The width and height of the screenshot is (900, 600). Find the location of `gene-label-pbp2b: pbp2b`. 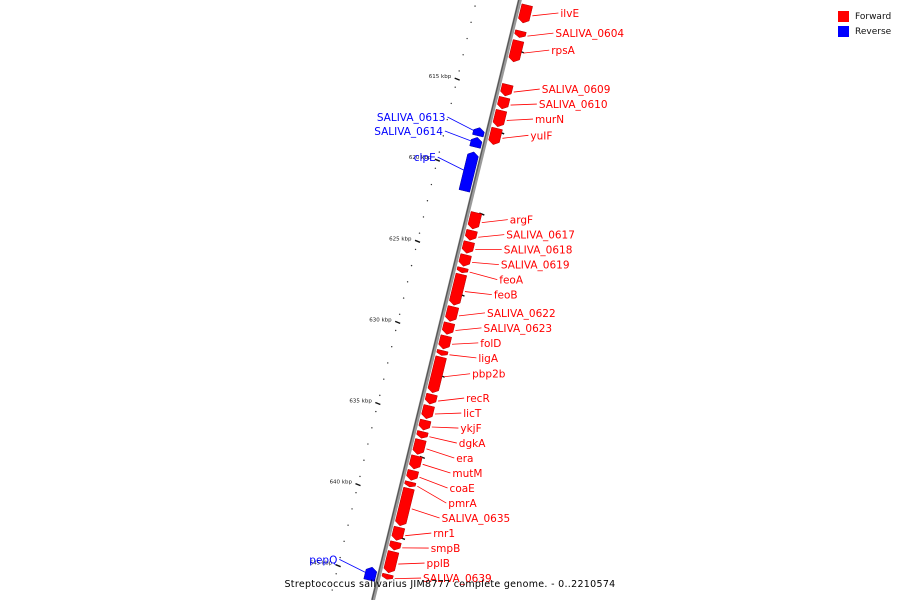

gene-label-pbp2b: pbp2b is located at coordinates (489, 375).